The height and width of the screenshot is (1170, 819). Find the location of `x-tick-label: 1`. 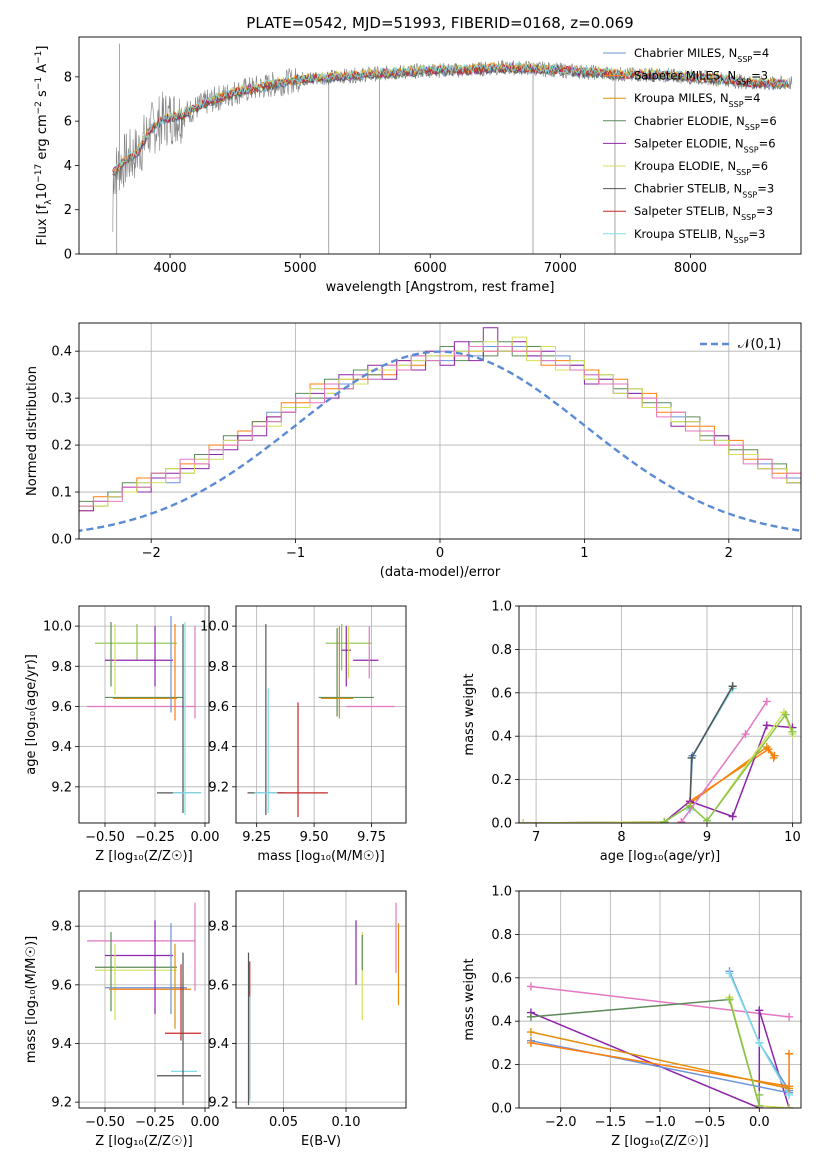

x-tick-label: 1 is located at coordinates (584, 553).